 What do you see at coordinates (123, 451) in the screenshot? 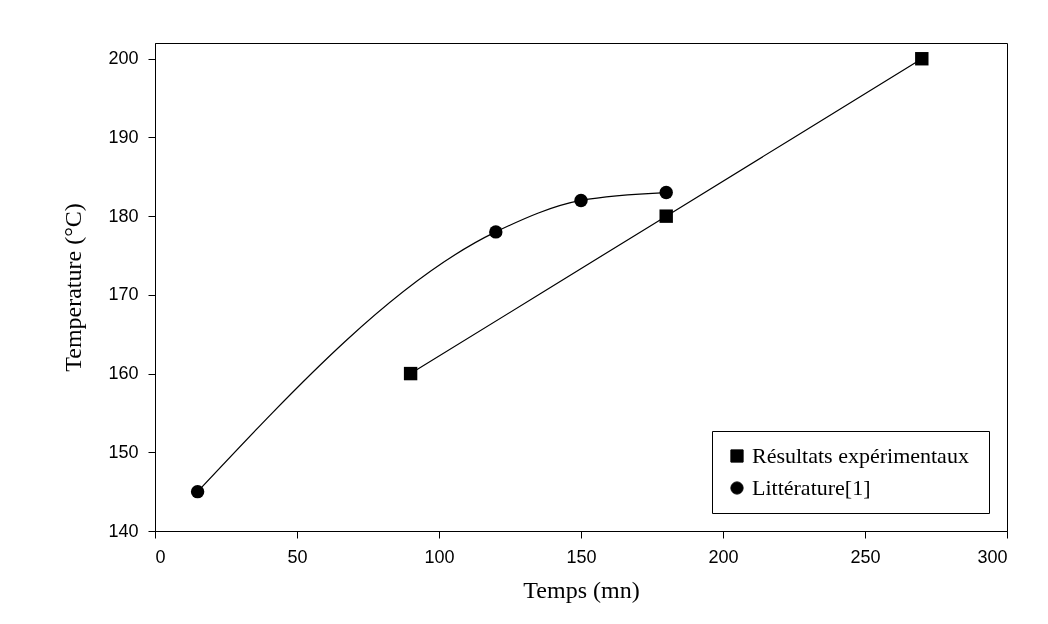
I see `y-tick-label: 150` at bounding box center [123, 451].